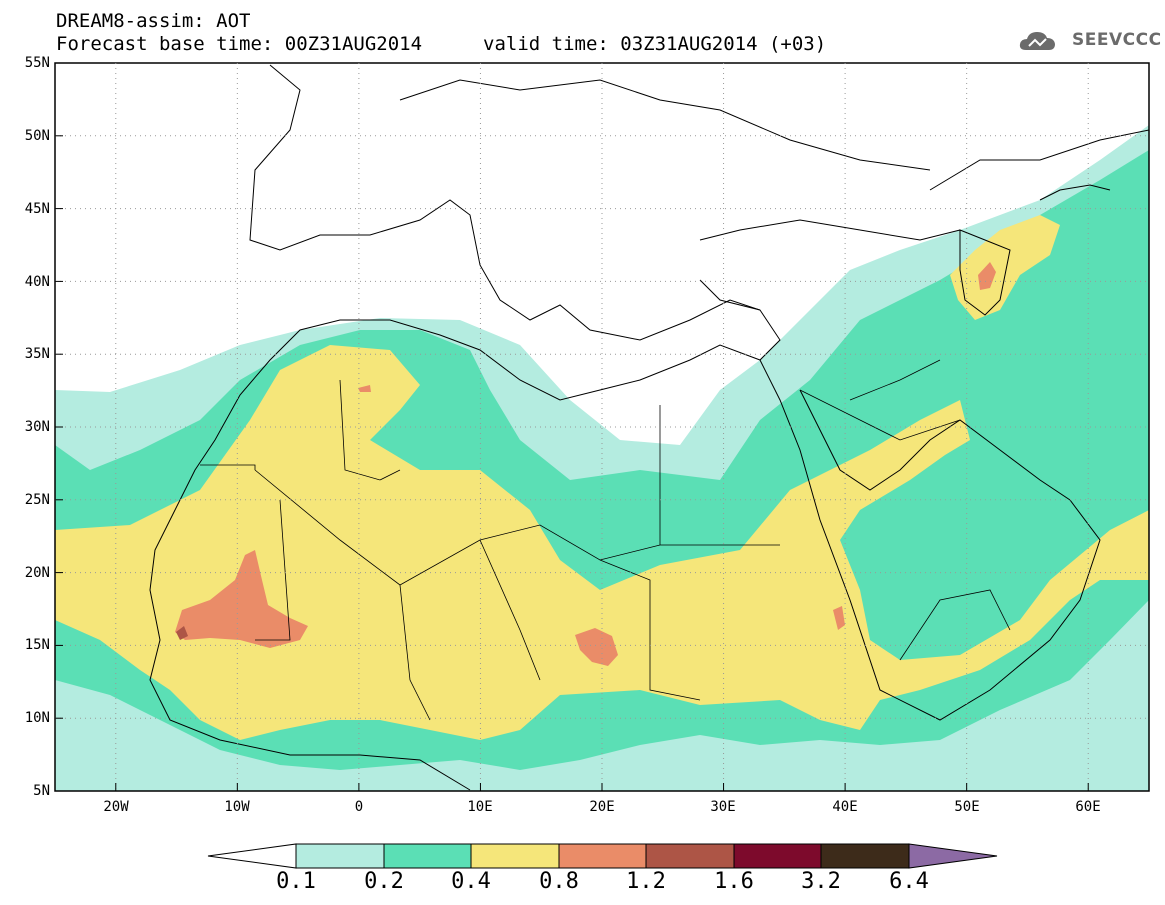  I want to click on lat-label: 10N, so click(37, 718).